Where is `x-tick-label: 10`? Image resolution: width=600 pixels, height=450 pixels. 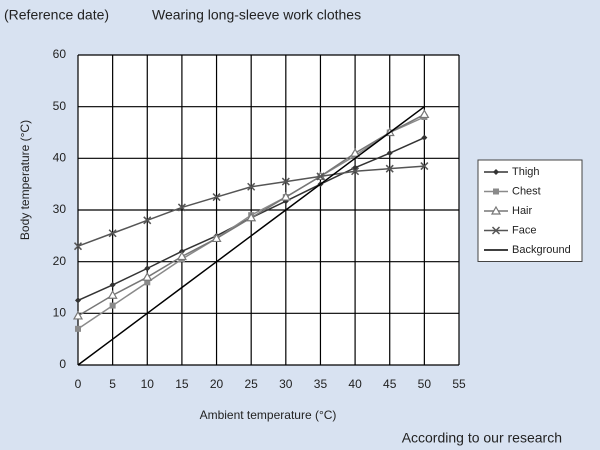 x-tick-label: 10 is located at coordinates (148, 384).